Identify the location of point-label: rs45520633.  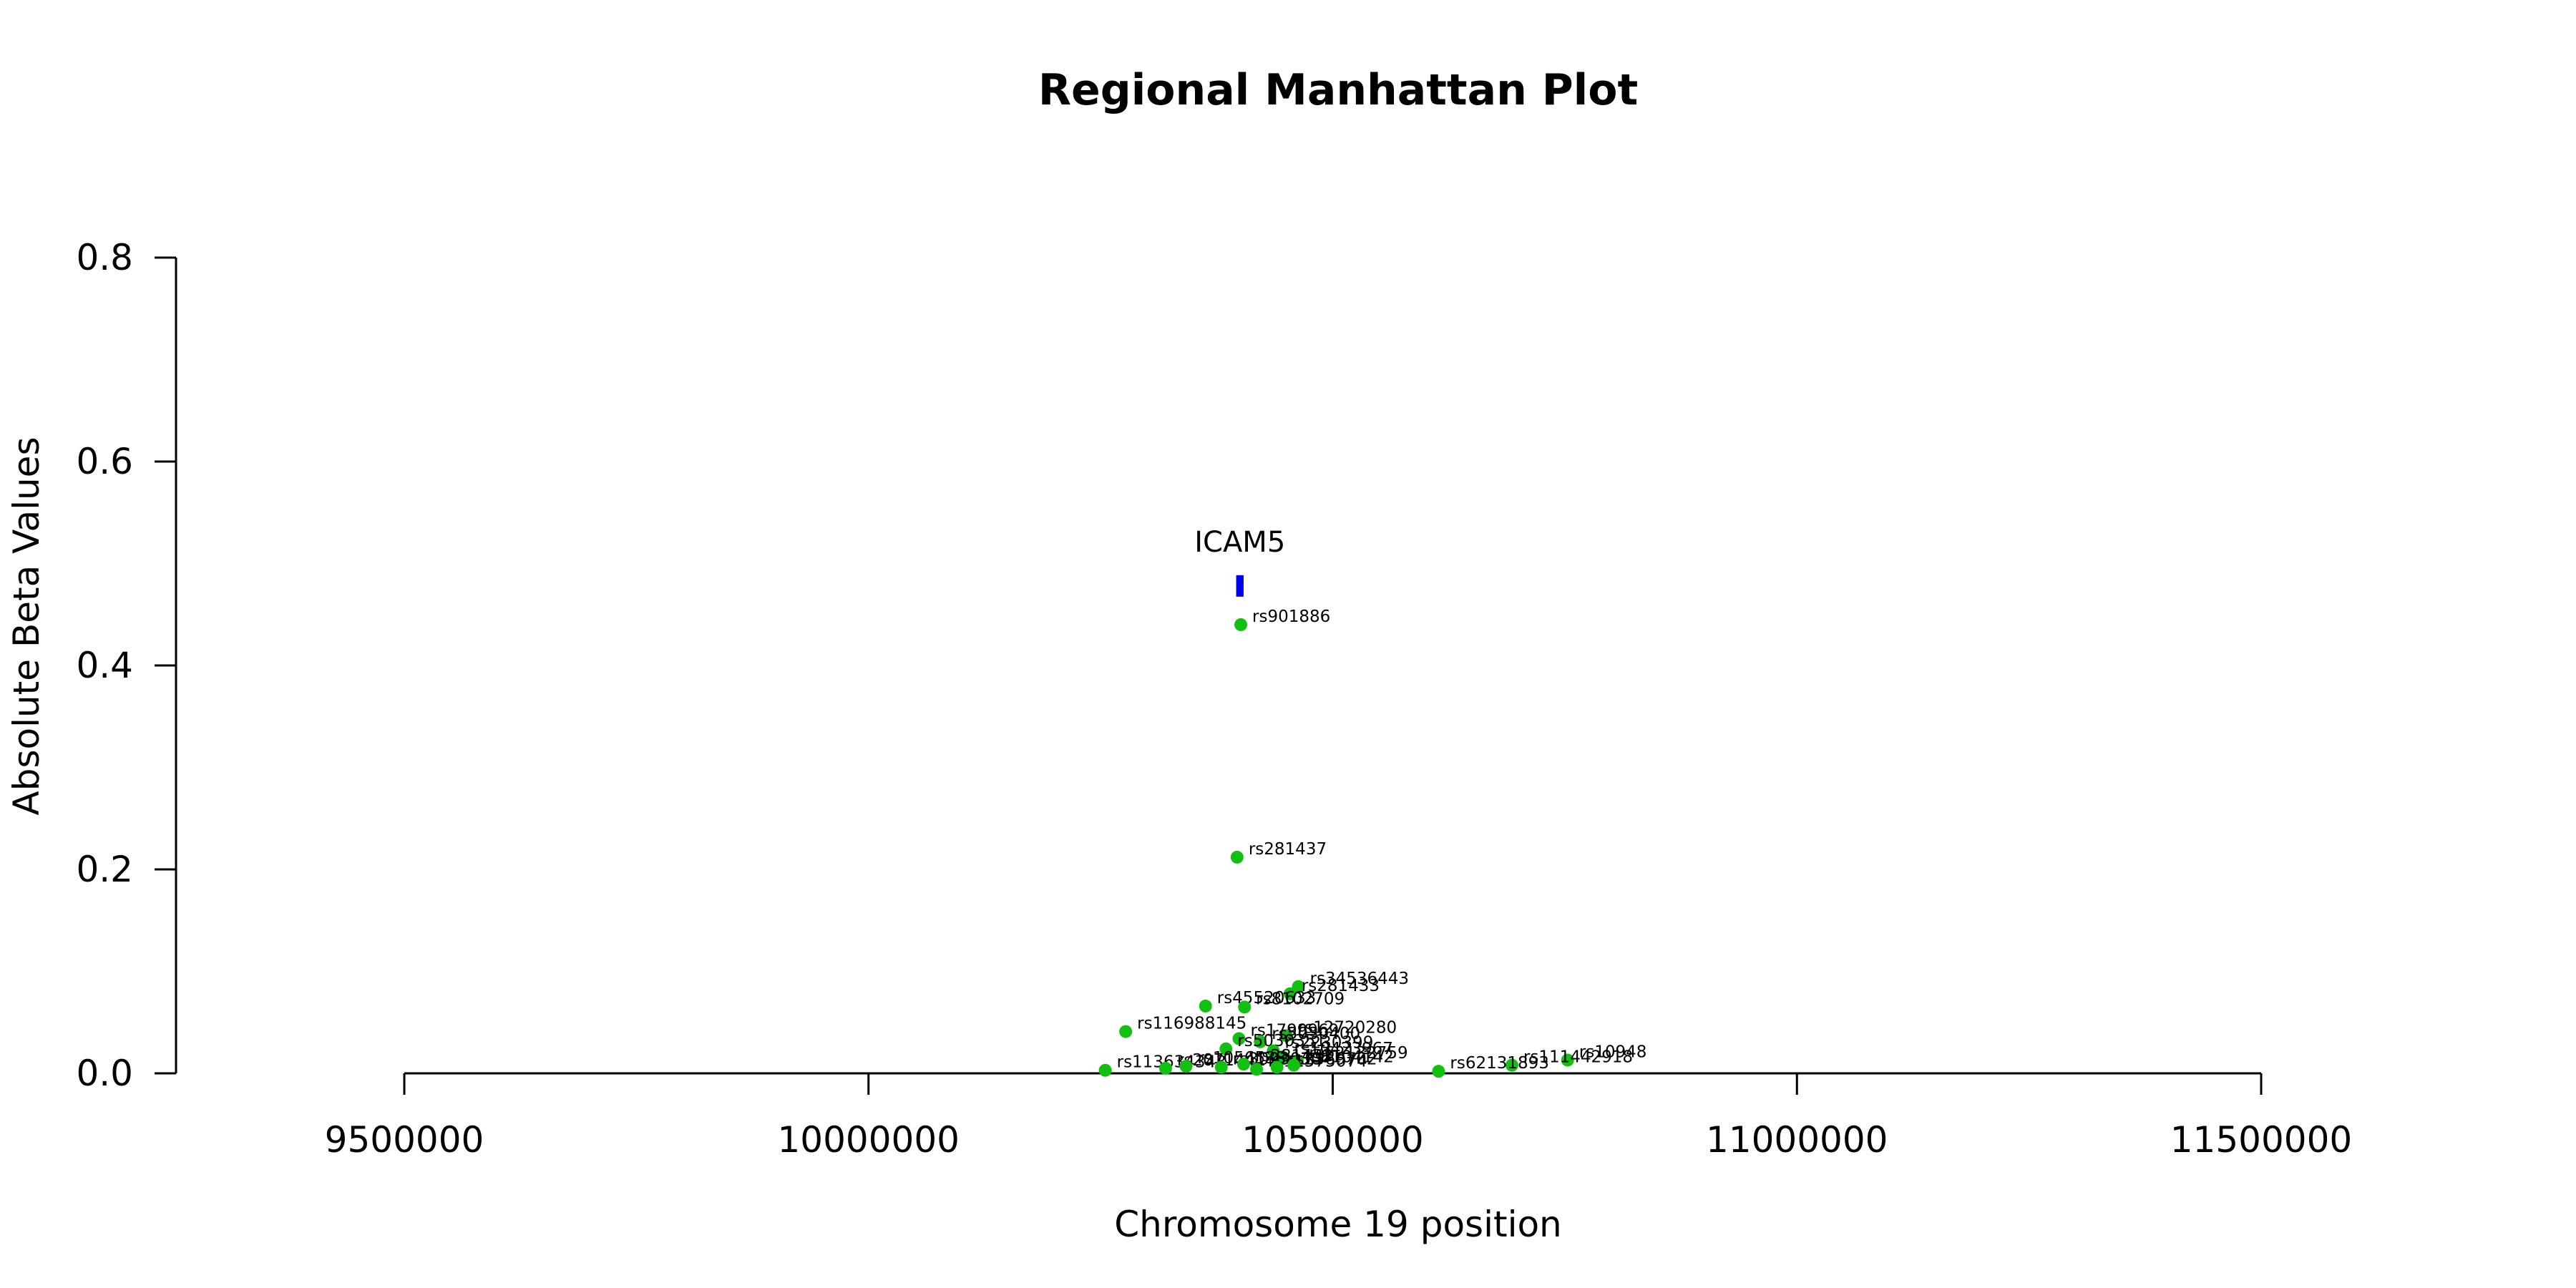
(1267, 998).